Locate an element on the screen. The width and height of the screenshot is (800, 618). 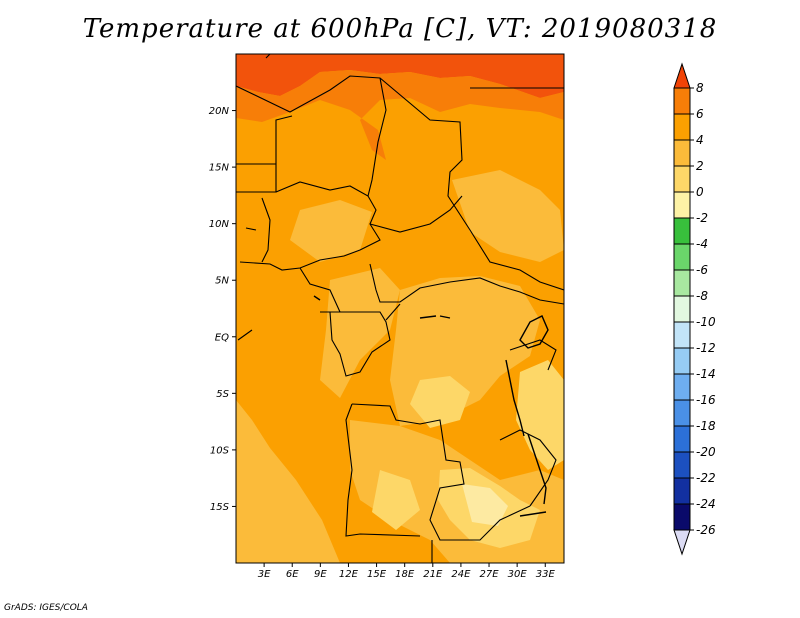
colorbar-label: 0 is located at coordinates (700, 192).